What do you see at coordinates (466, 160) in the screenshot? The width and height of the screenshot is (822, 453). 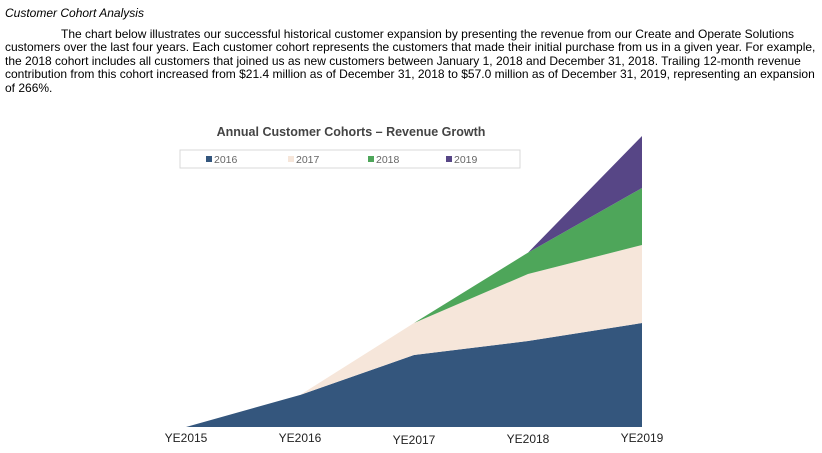 I see `legend-label-2019: 2019` at bounding box center [466, 160].